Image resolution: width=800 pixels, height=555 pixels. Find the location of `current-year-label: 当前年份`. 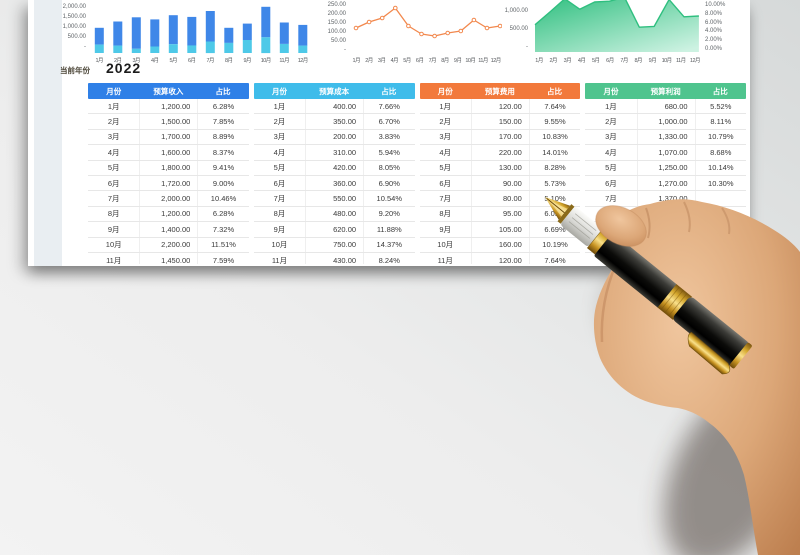

current-year-label: 当前年份 is located at coordinates (75, 70).